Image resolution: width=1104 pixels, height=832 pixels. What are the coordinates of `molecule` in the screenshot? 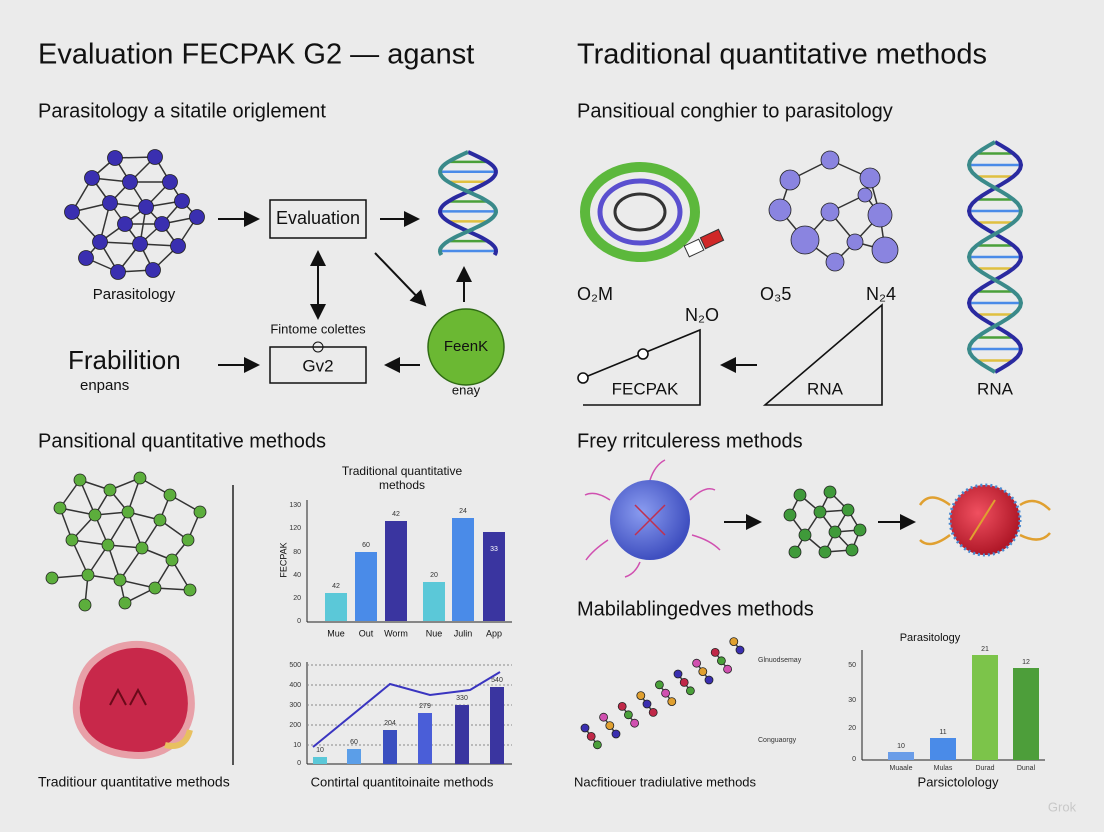 It's located at (825, 522).